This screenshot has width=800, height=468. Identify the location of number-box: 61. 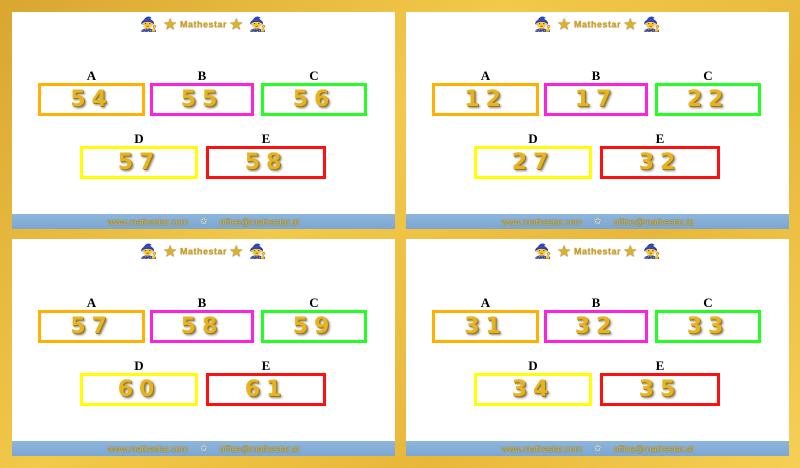
(266, 389).